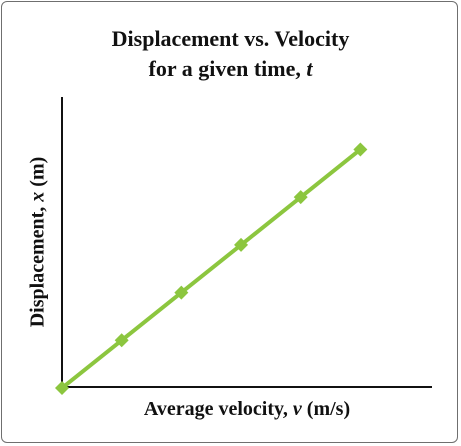  I want to click on y-axis-label: Displacement, x (m), so click(37, 242).